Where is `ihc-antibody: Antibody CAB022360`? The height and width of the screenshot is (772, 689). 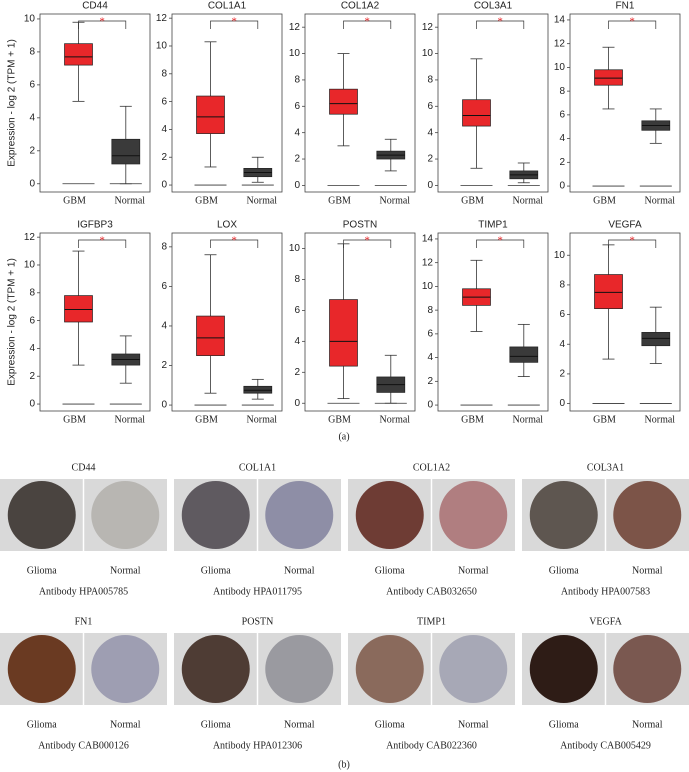
ihc-antibody: Antibody CAB022360 is located at coordinates (431, 745).